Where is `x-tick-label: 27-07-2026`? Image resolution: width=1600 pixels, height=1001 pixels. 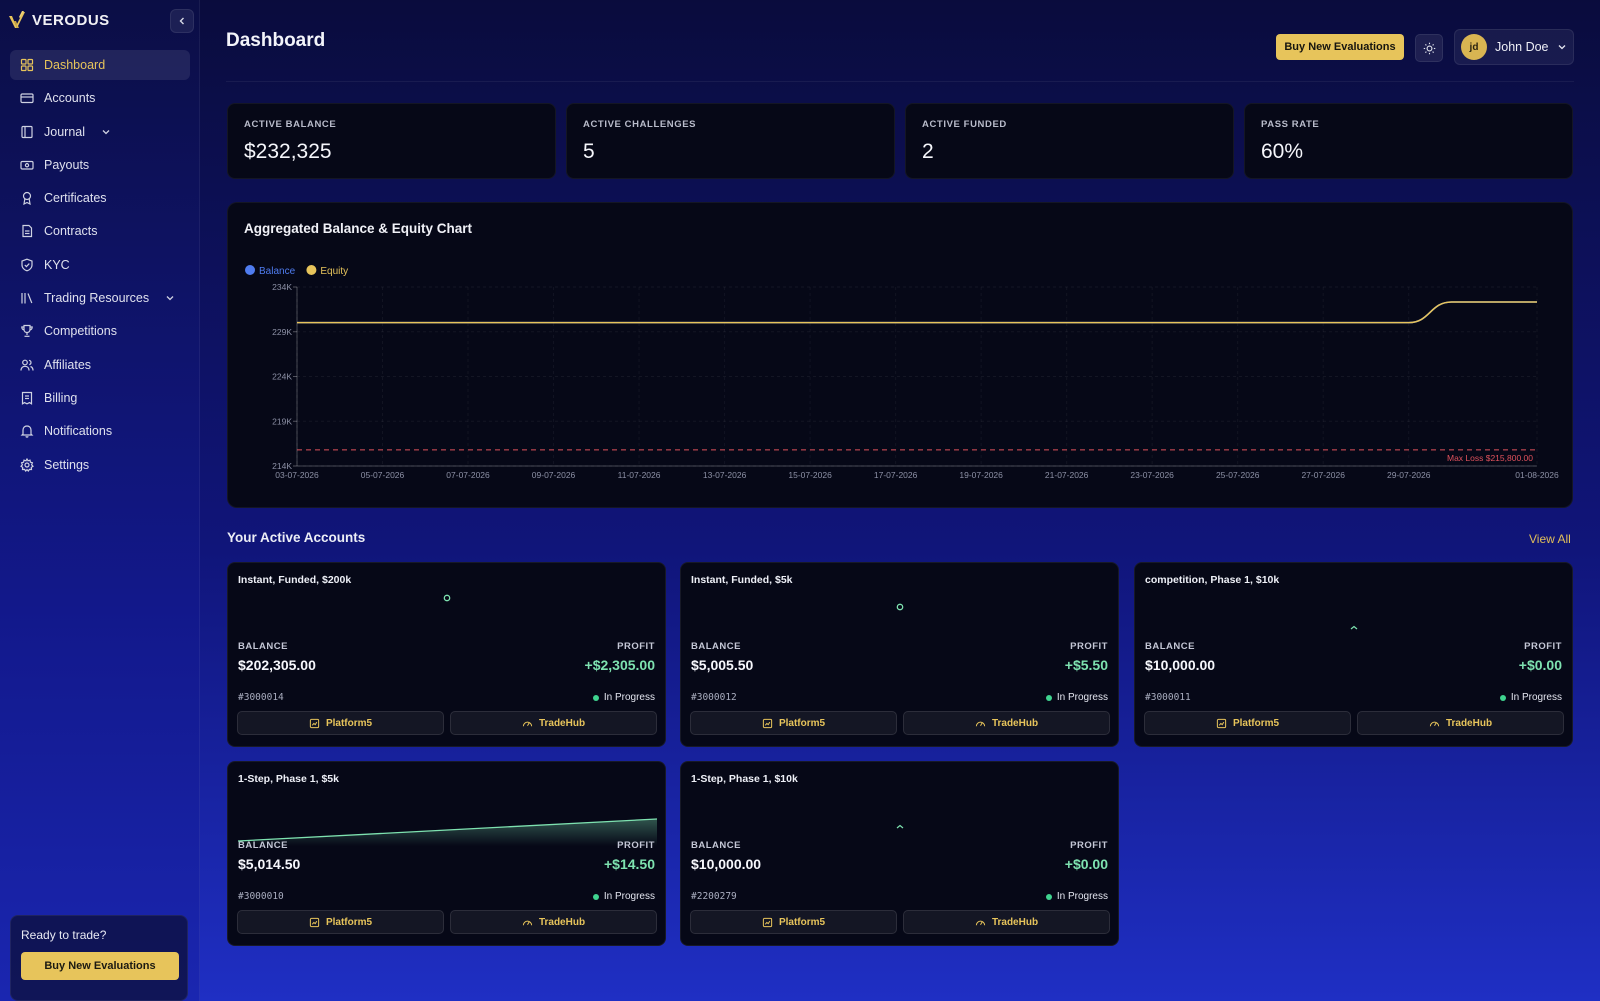 x-tick-label: 27-07-2026 is located at coordinates (1323, 475).